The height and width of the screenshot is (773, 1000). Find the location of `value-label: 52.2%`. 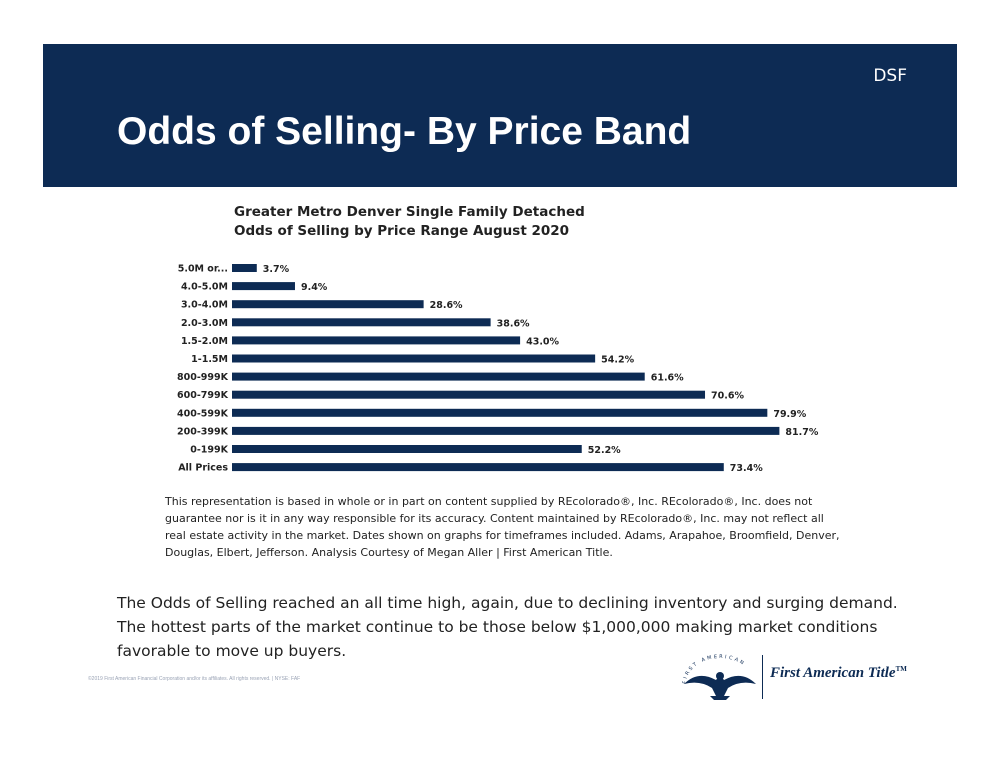

value-label: 52.2% is located at coordinates (604, 450).